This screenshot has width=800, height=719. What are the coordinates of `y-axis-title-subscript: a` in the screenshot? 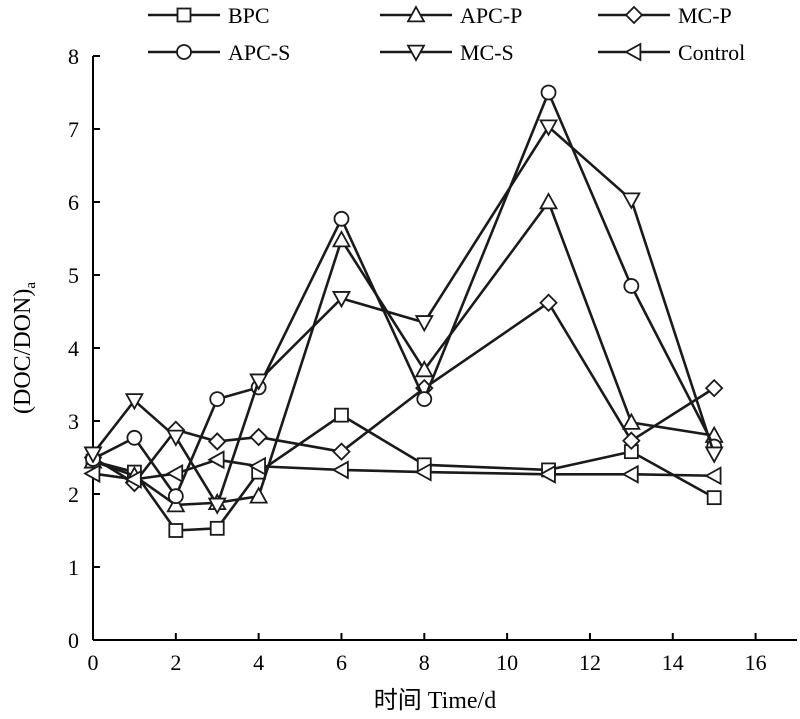 It's located at (31, 285).